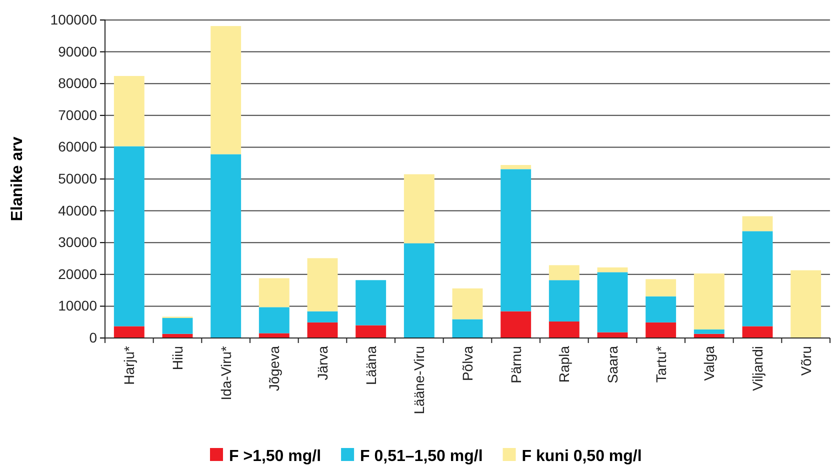 The image size is (835, 470). What do you see at coordinates (516, 365) in the screenshot?
I see `x-tick-label: Pärnu` at bounding box center [516, 365].